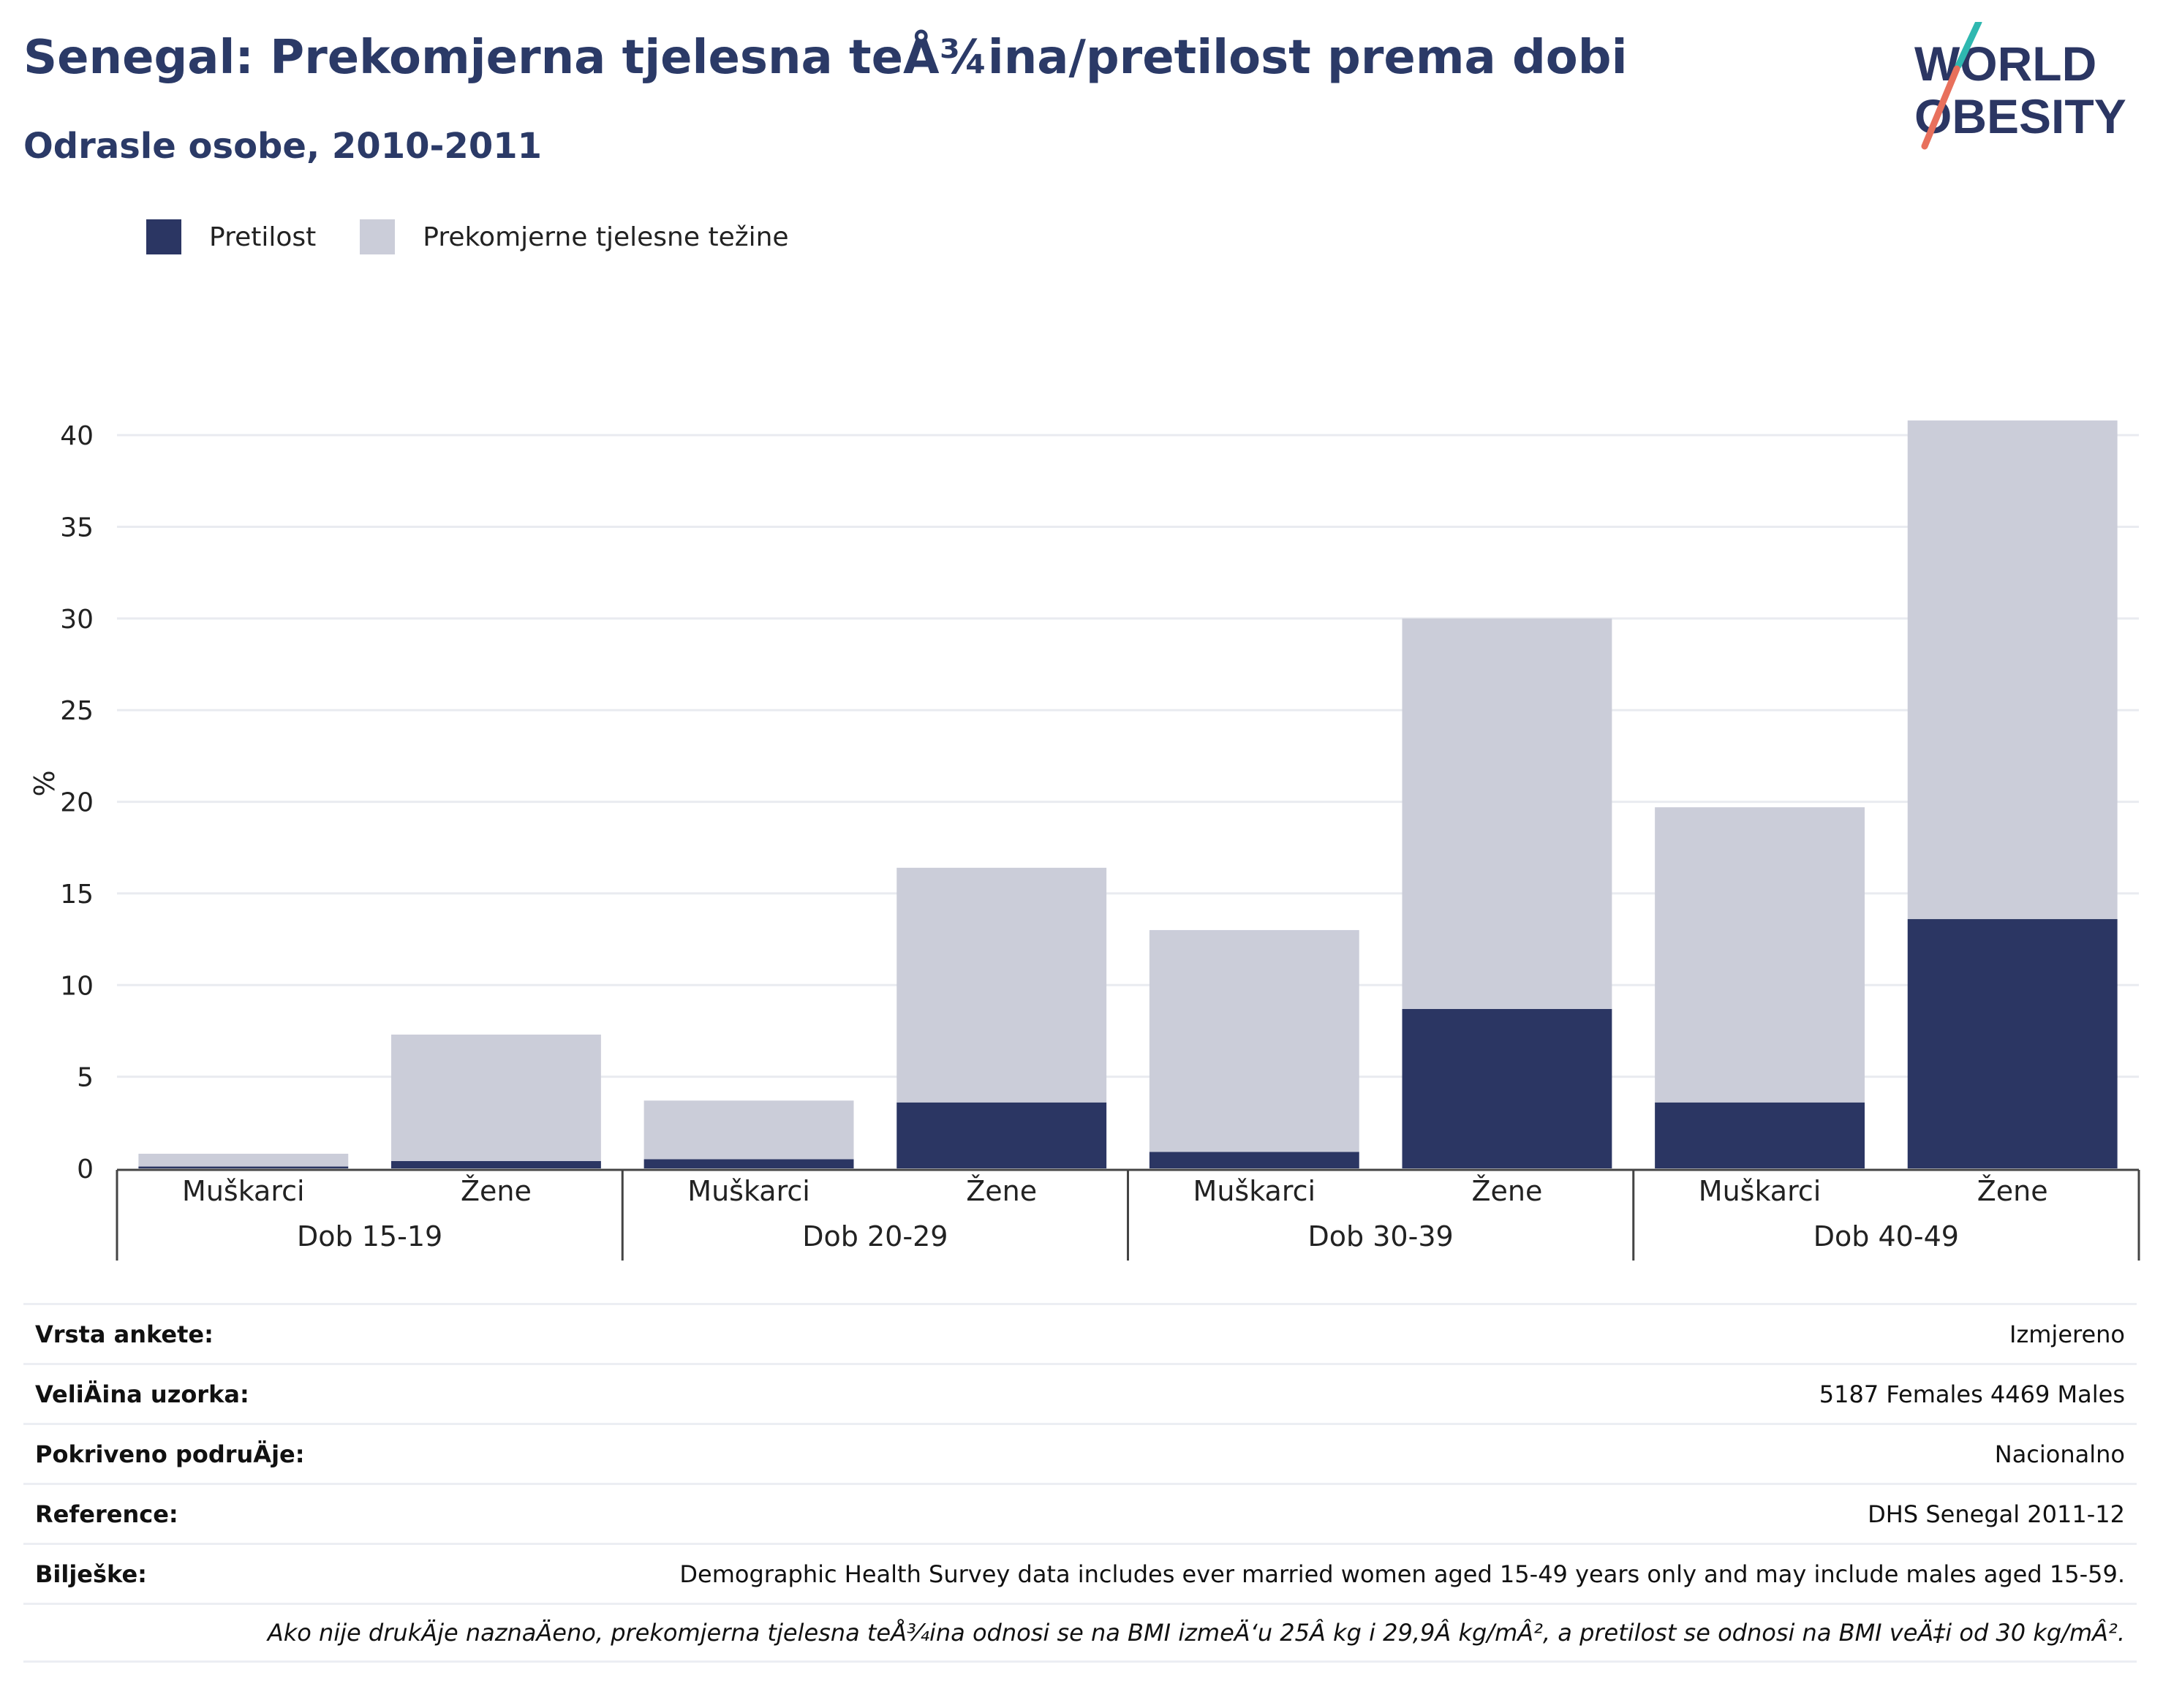 This screenshot has width=2163, height=1708. Describe the element at coordinates (1886, 1236) in the screenshot. I see `group-label: Dob 40-49` at that location.